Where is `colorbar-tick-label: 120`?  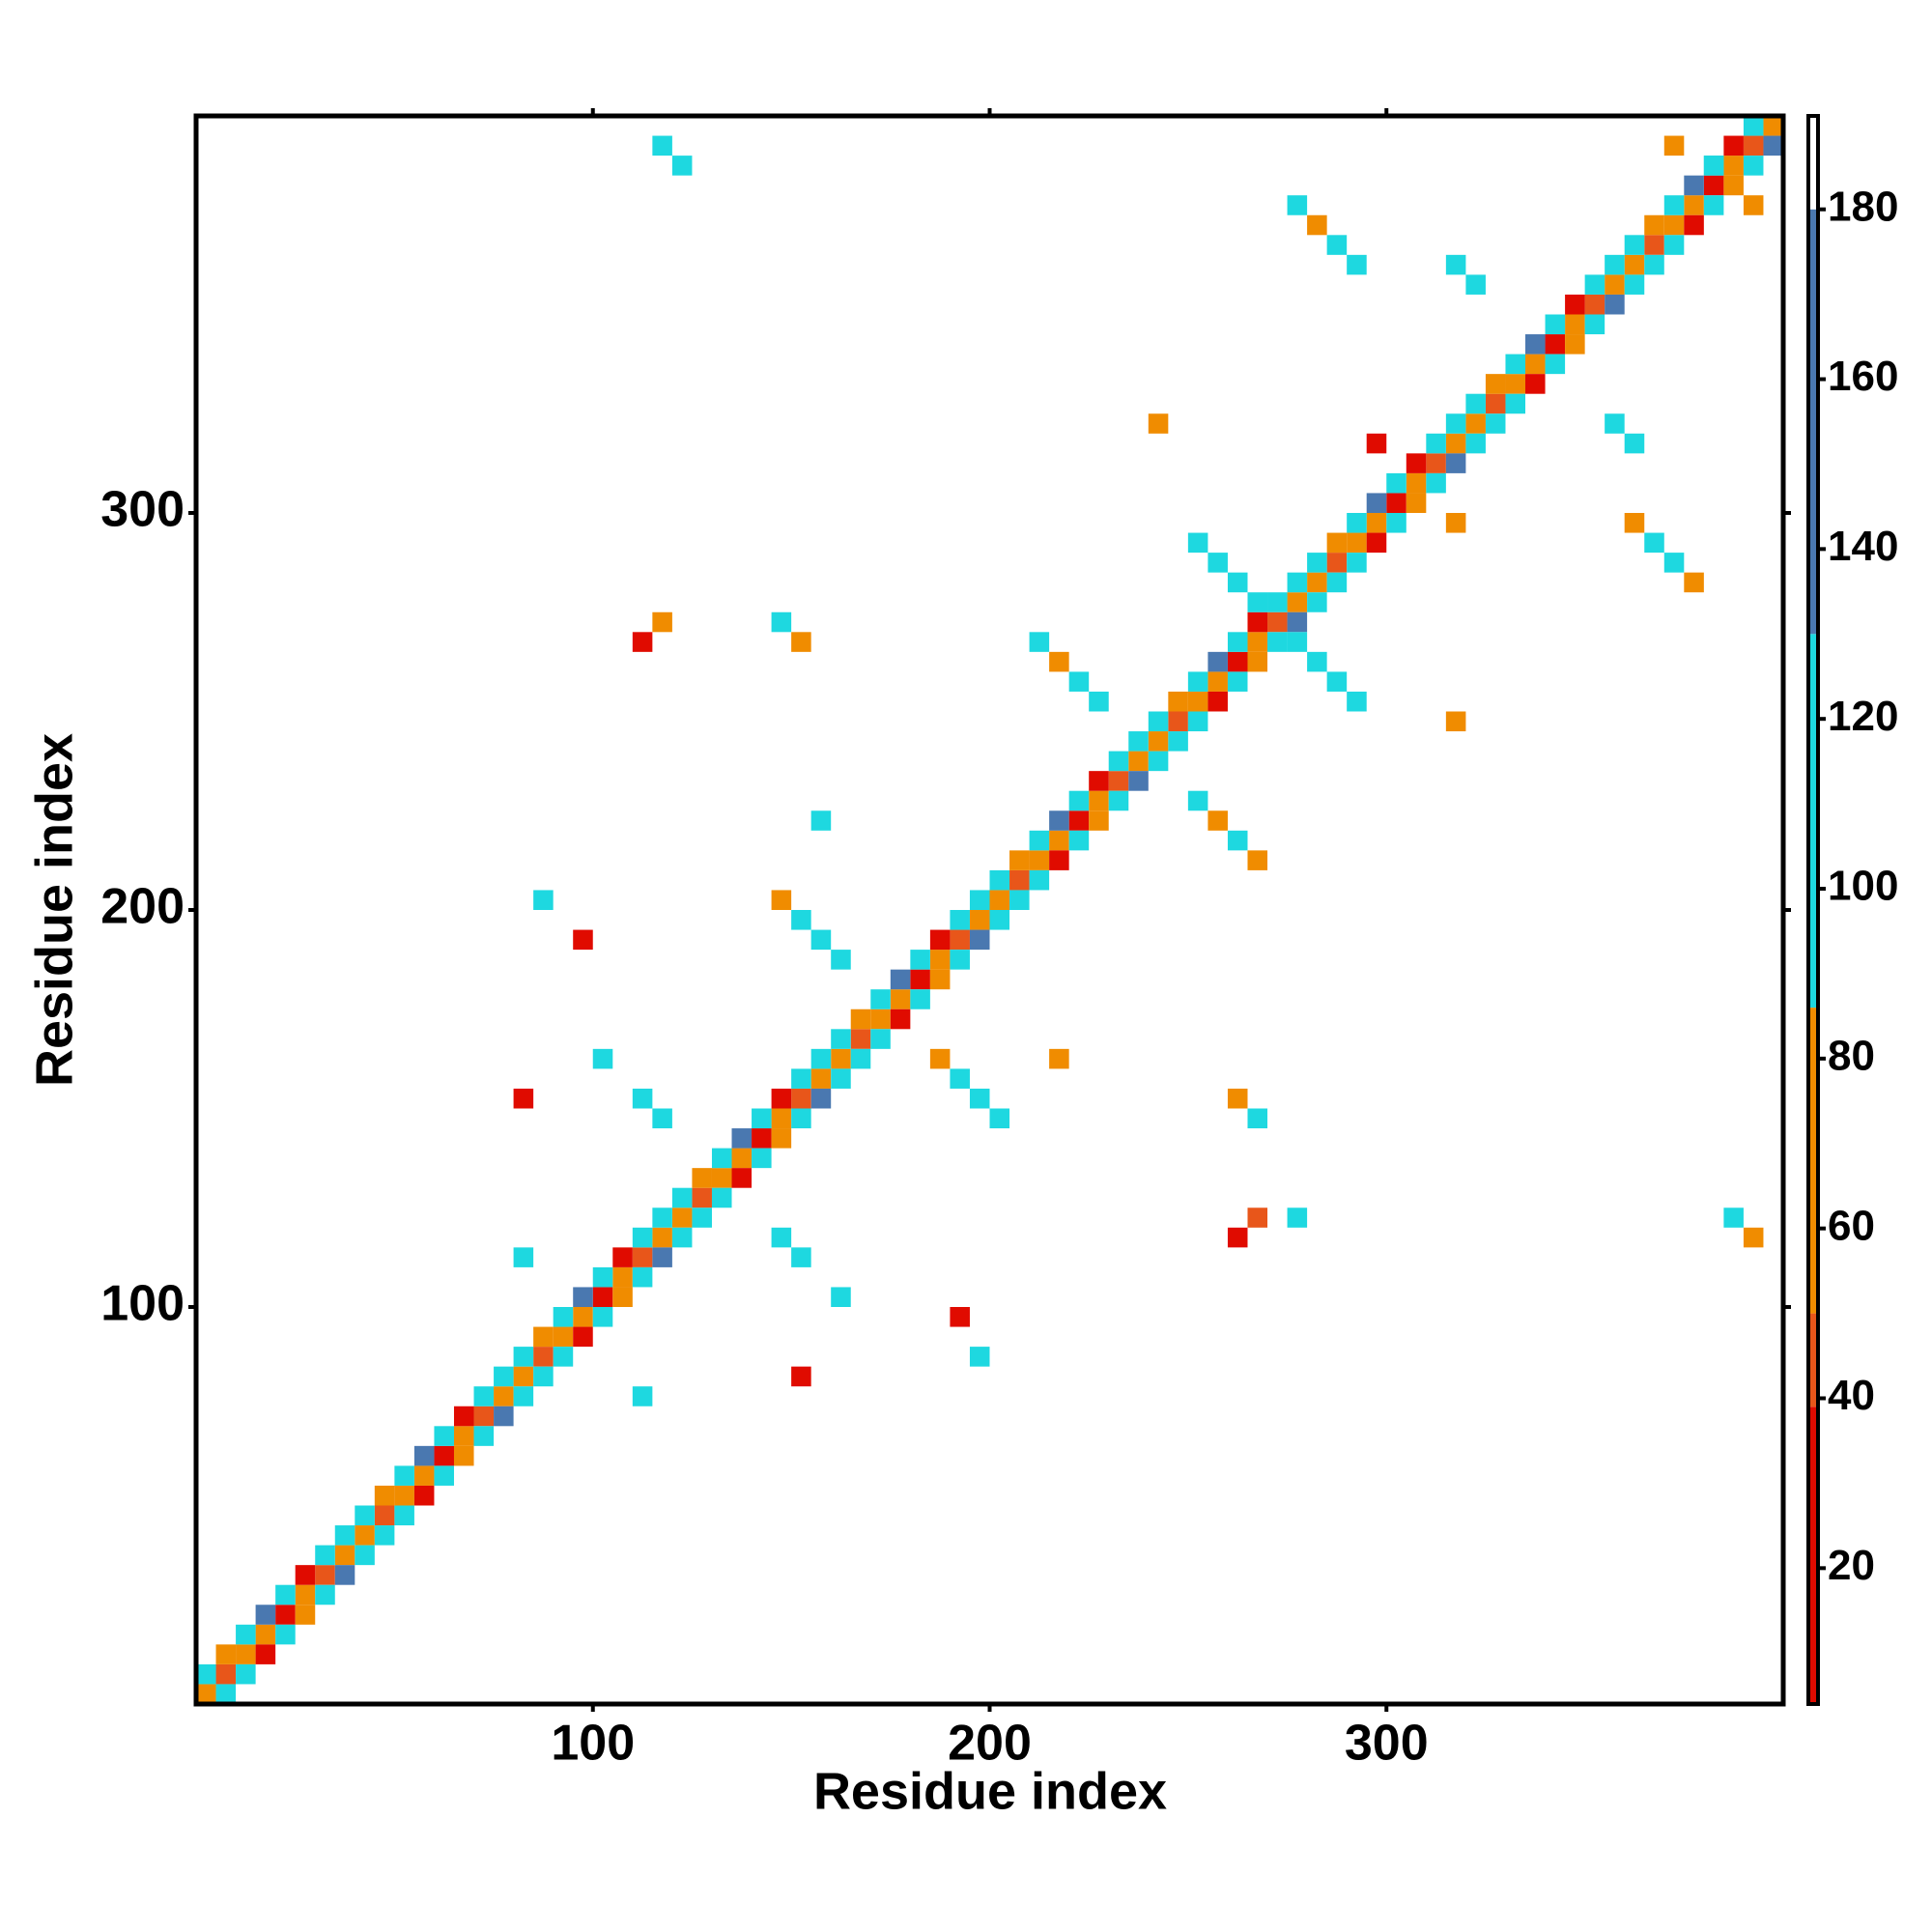 colorbar-tick-label: 120 is located at coordinates (1863, 716).